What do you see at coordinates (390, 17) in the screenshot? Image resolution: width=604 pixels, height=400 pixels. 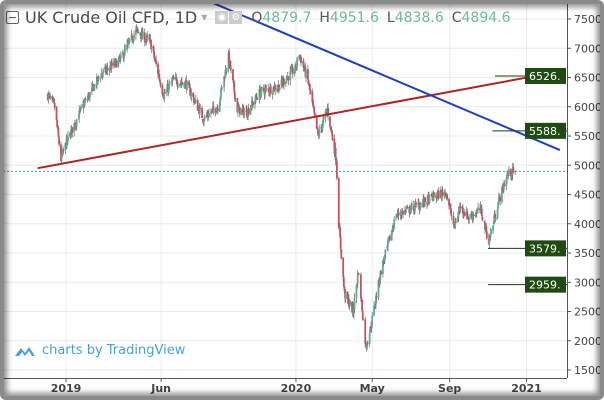 I see `low-label: L` at bounding box center [390, 17].